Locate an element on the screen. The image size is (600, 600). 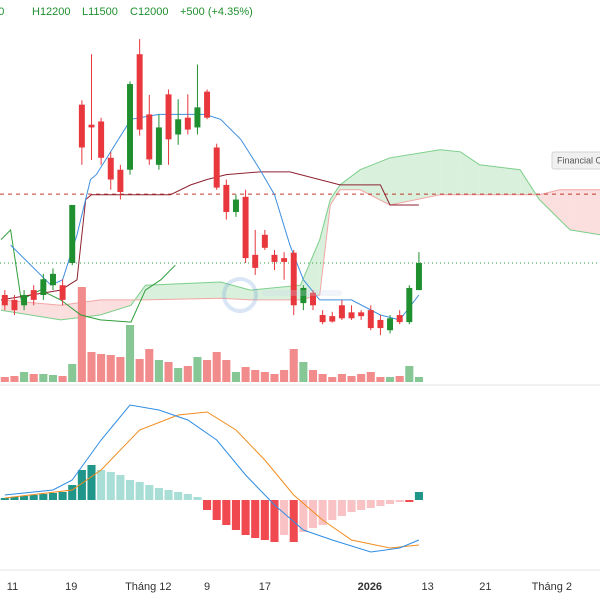
header-high: H12200 is located at coordinates (51, 12).